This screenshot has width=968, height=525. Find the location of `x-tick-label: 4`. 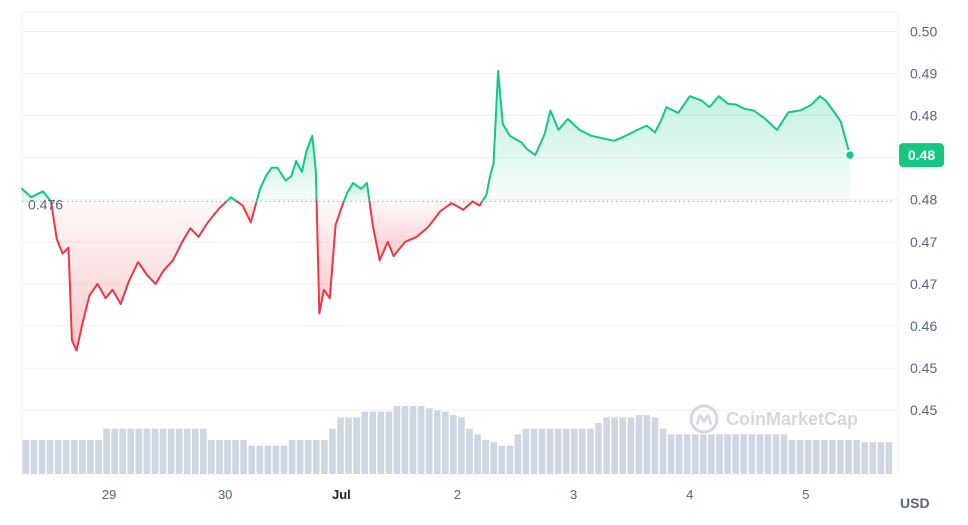

x-tick-label: 4 is located at coordinates (689, 494).